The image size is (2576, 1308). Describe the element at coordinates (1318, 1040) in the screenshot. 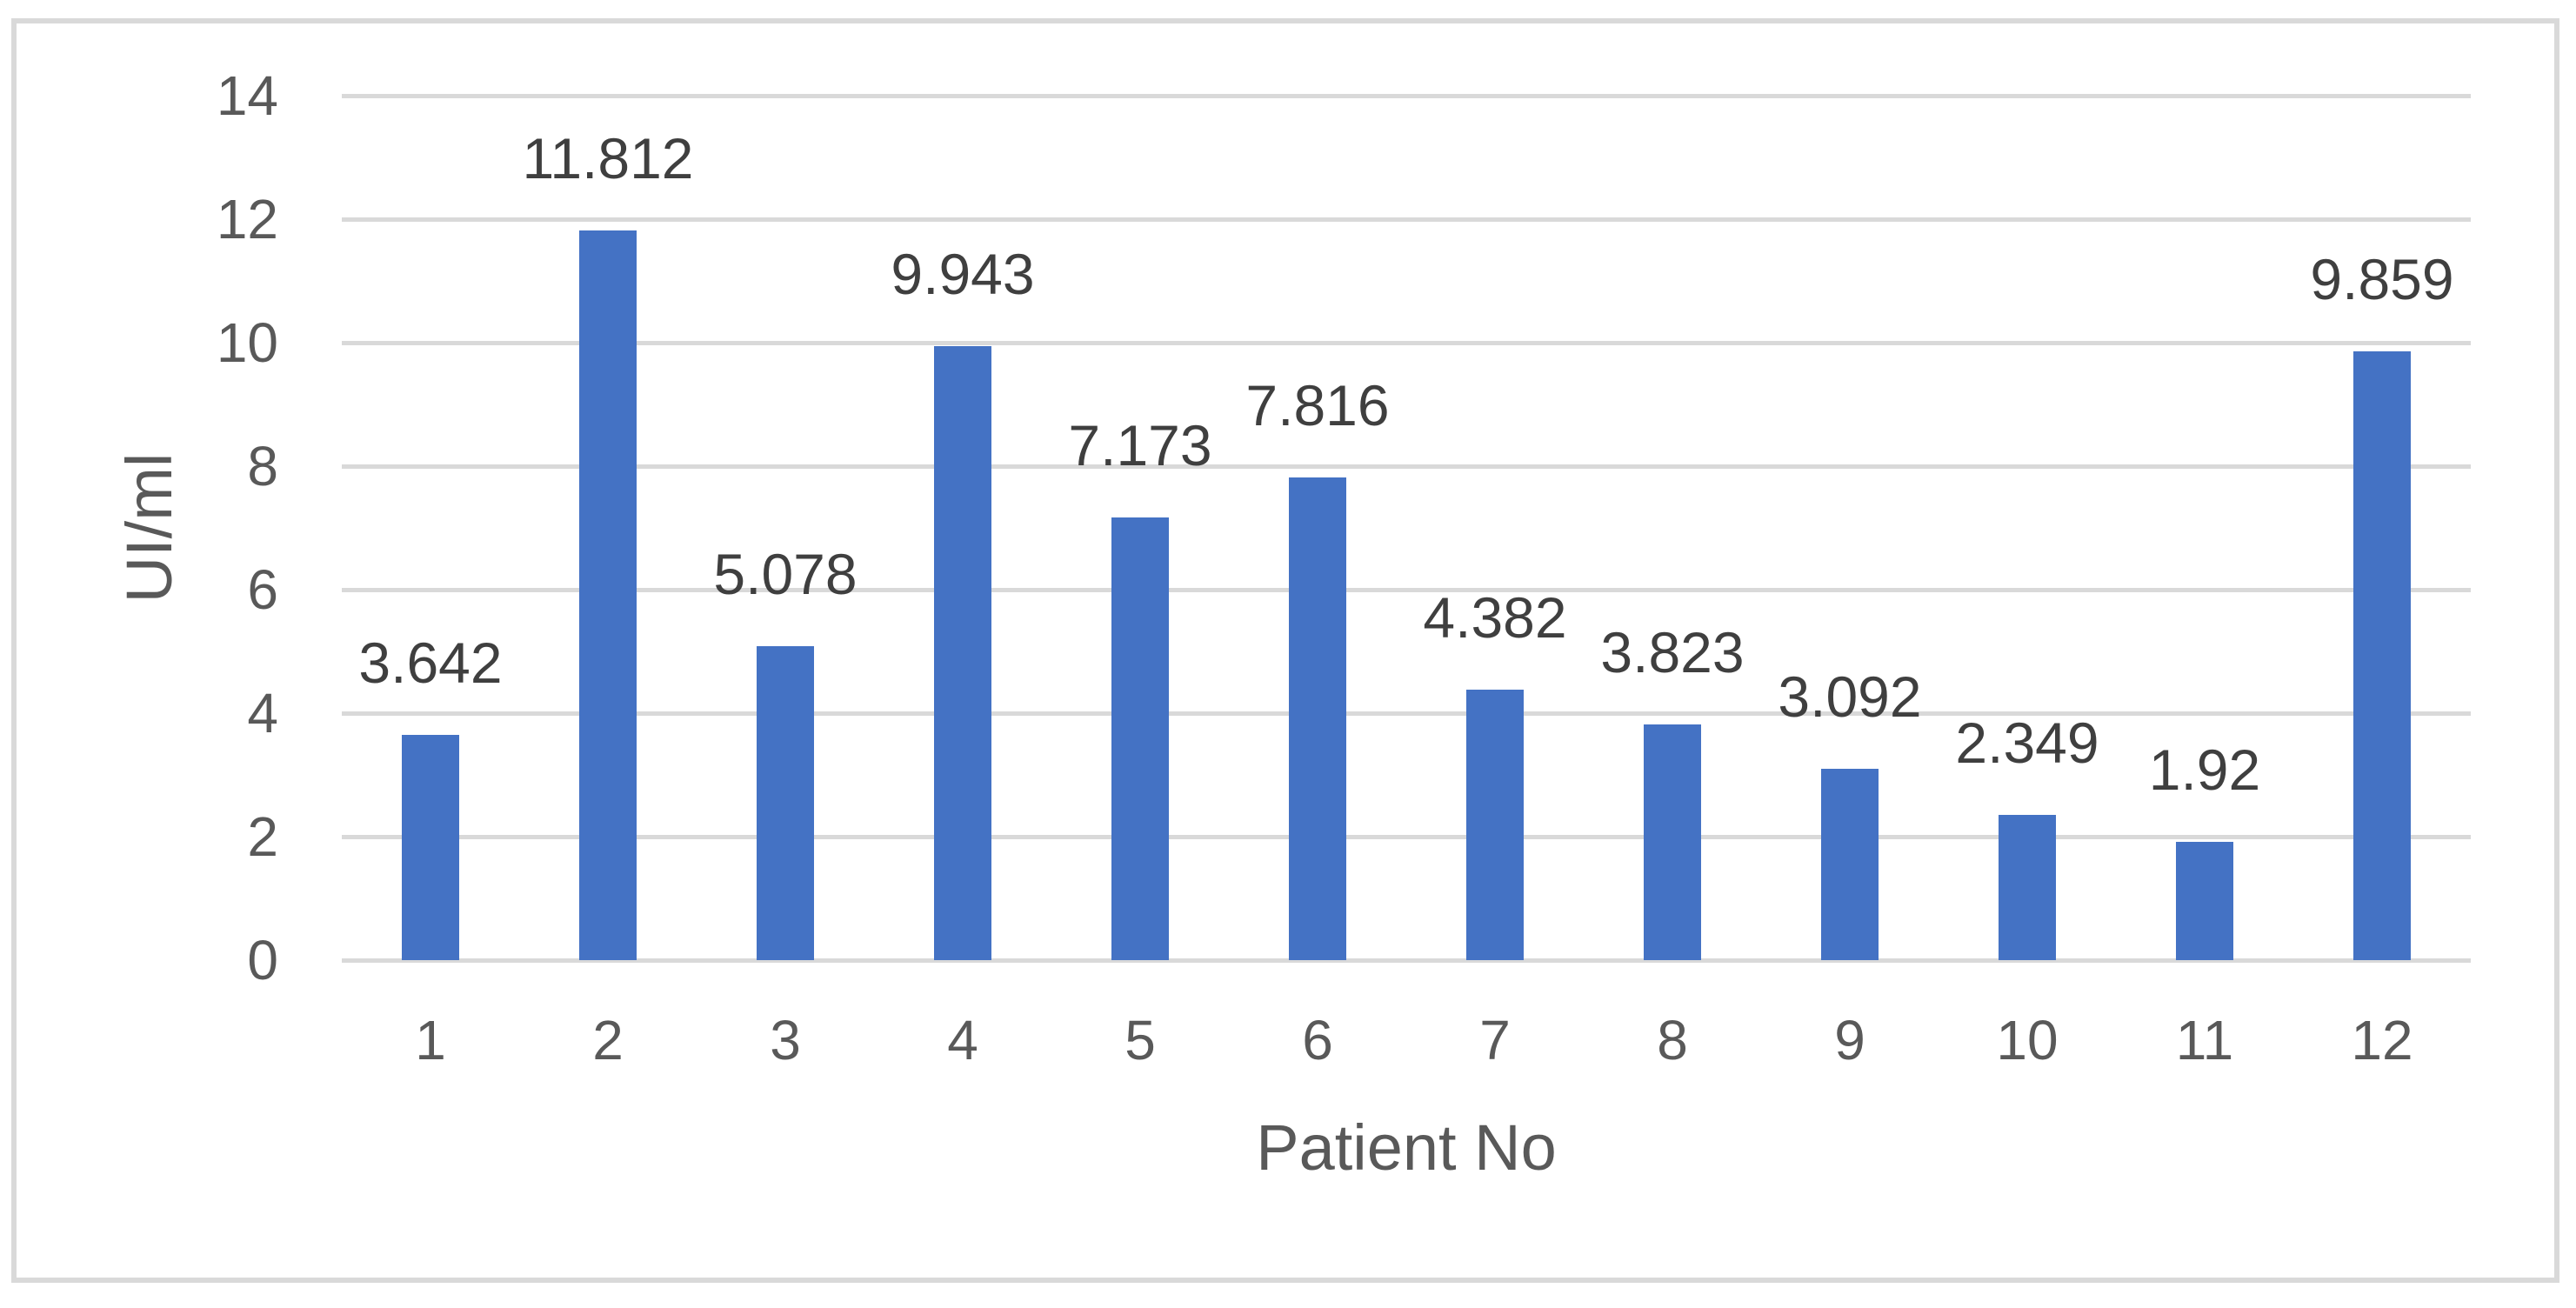

I see `x-tick-label-6: 6` at that location.